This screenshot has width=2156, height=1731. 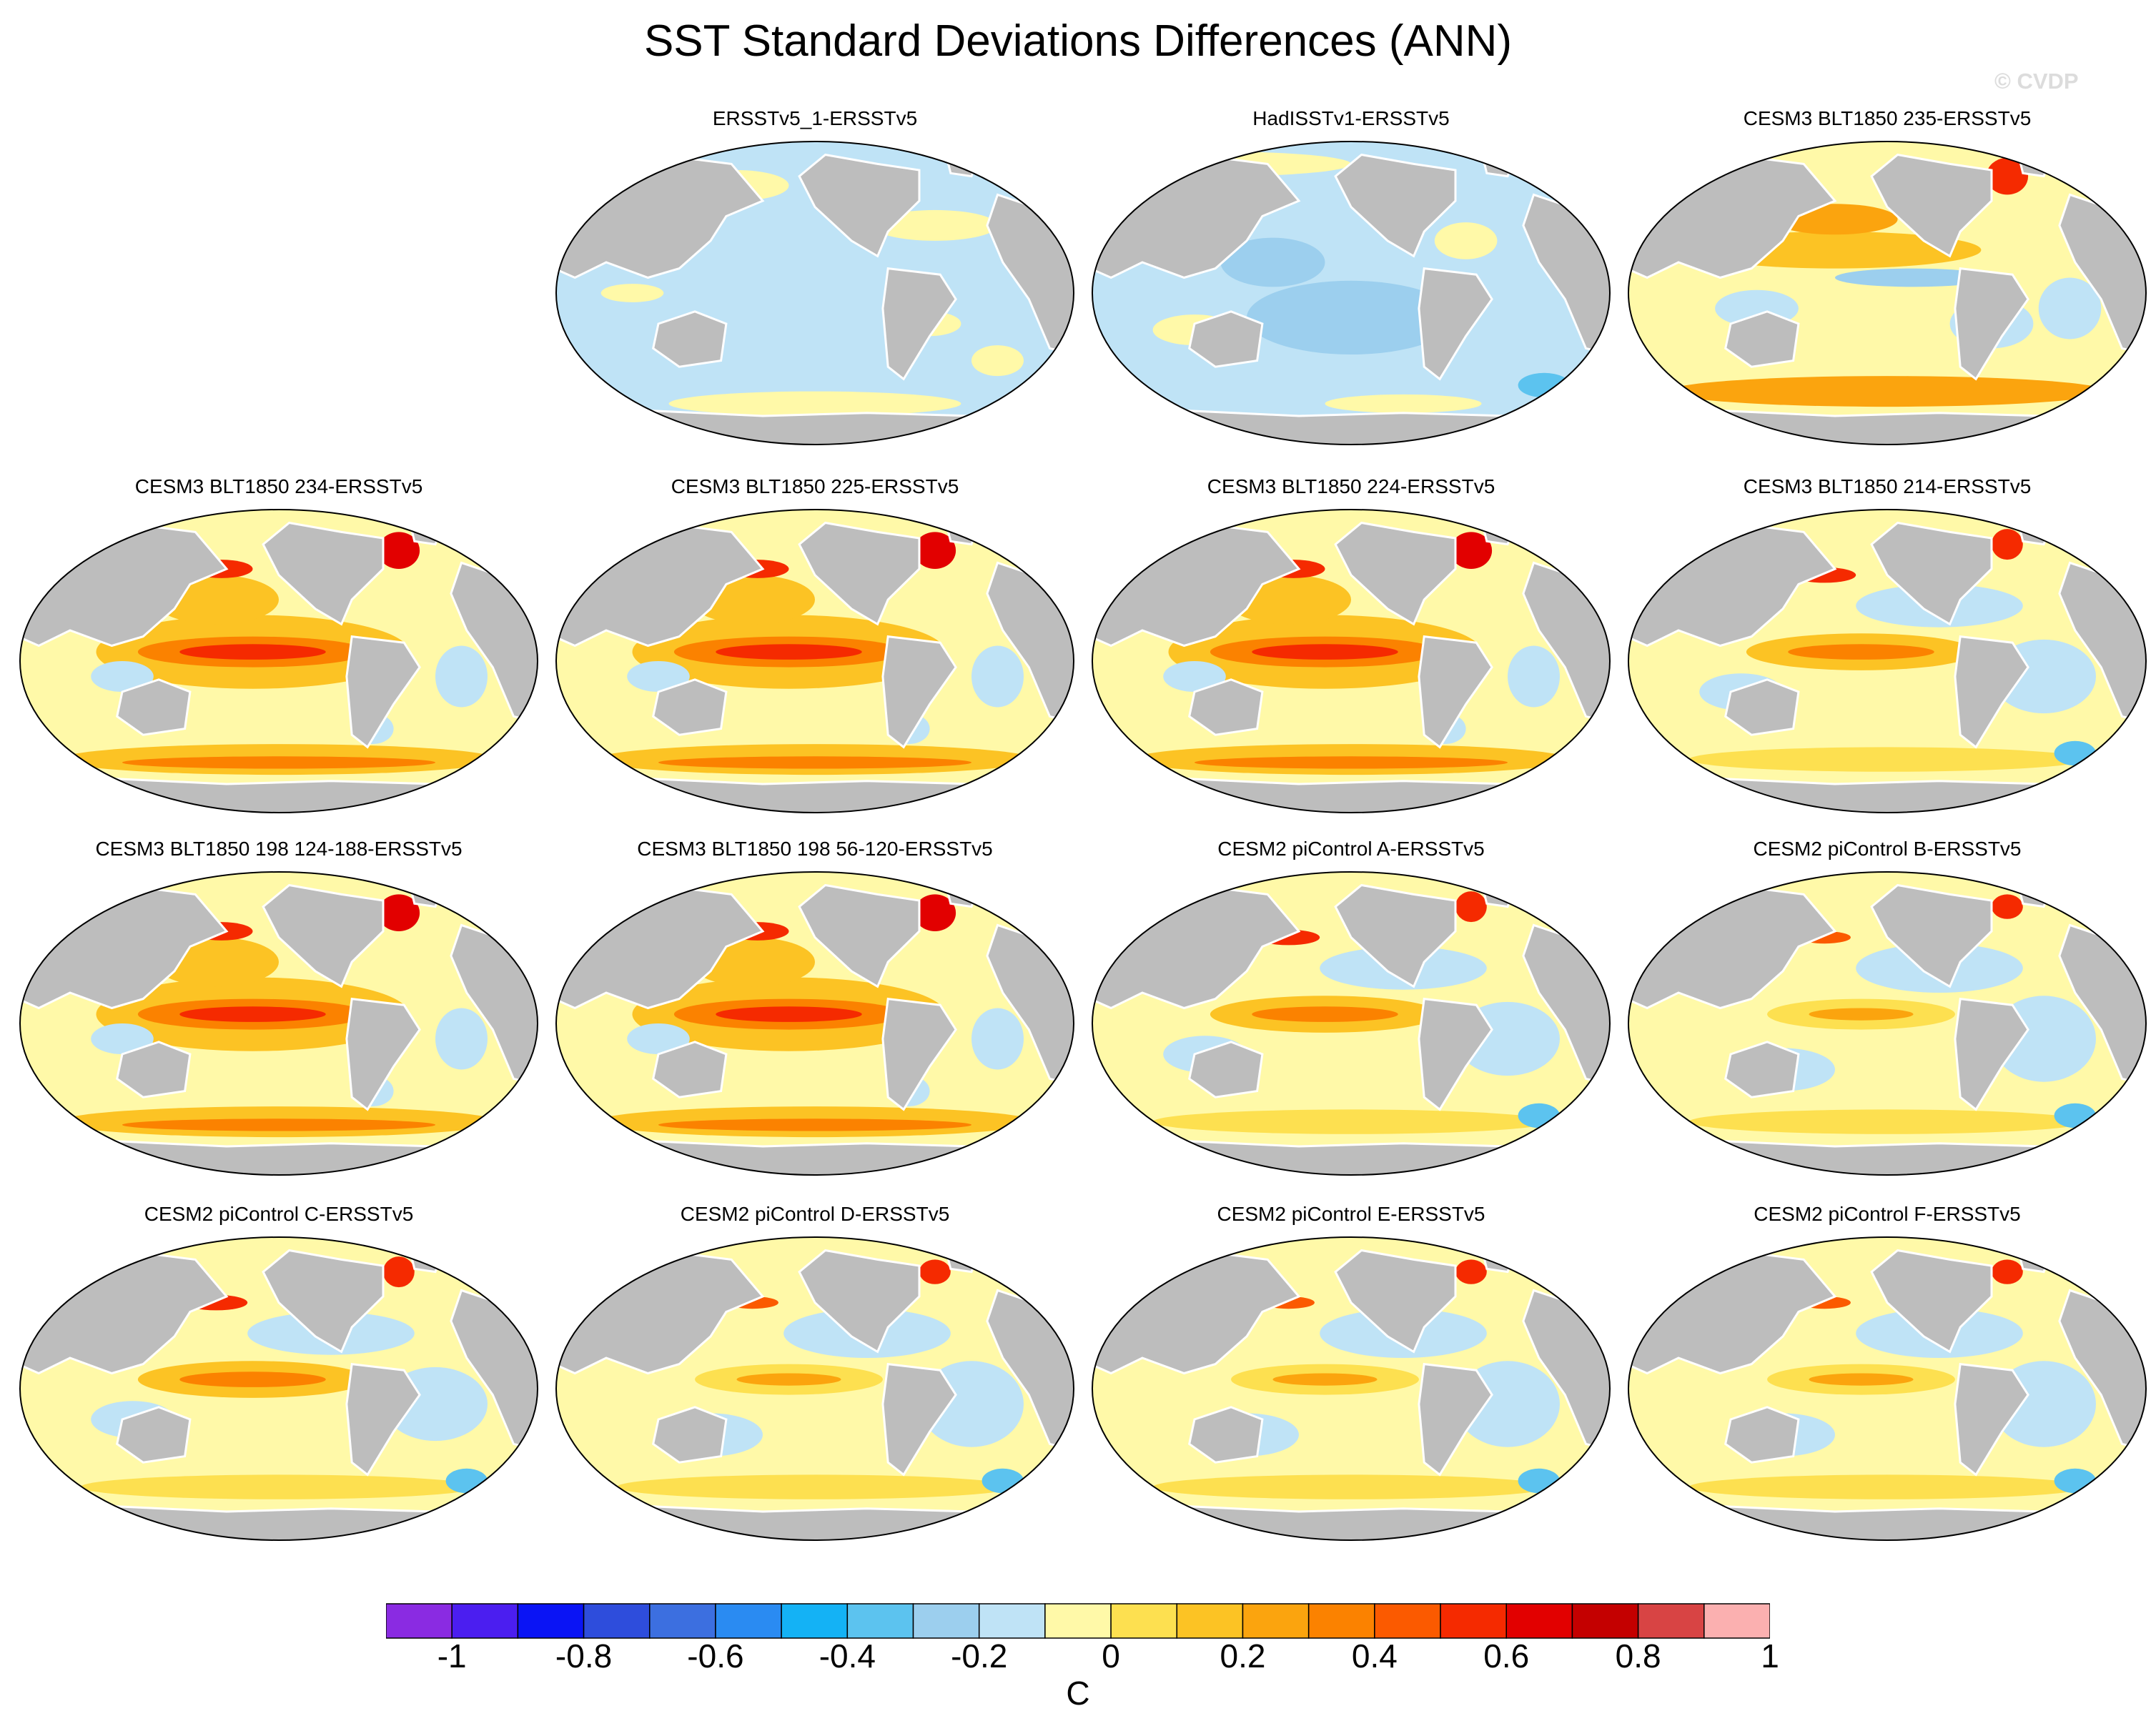 I want to click on colorbar-tick-label: -1, so click(x=452, y=1656).